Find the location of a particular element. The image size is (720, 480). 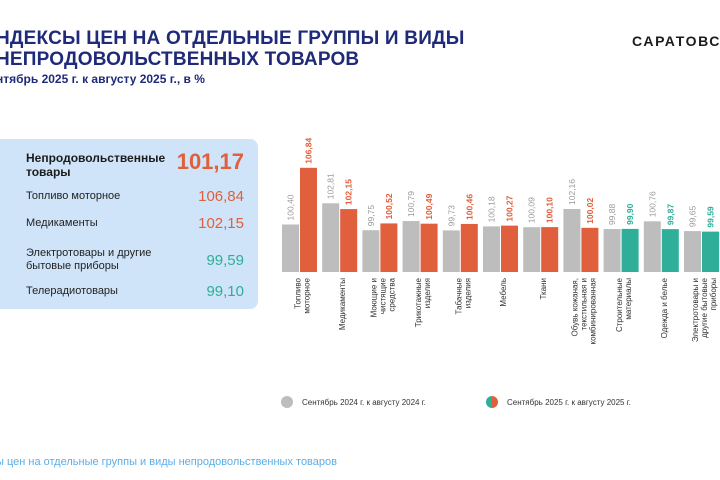

bar-label-2024: 100,40 is located at coordinates (291, 207).